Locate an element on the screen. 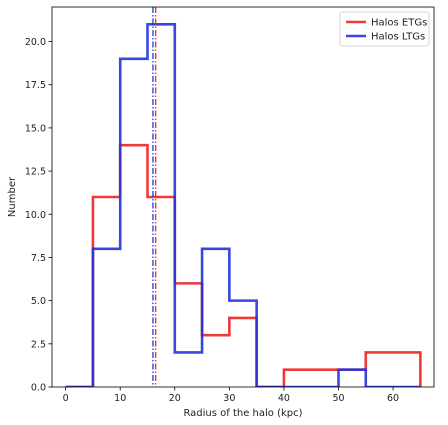  y-tick-label: 15.0 is located at coordinates (35, 128).